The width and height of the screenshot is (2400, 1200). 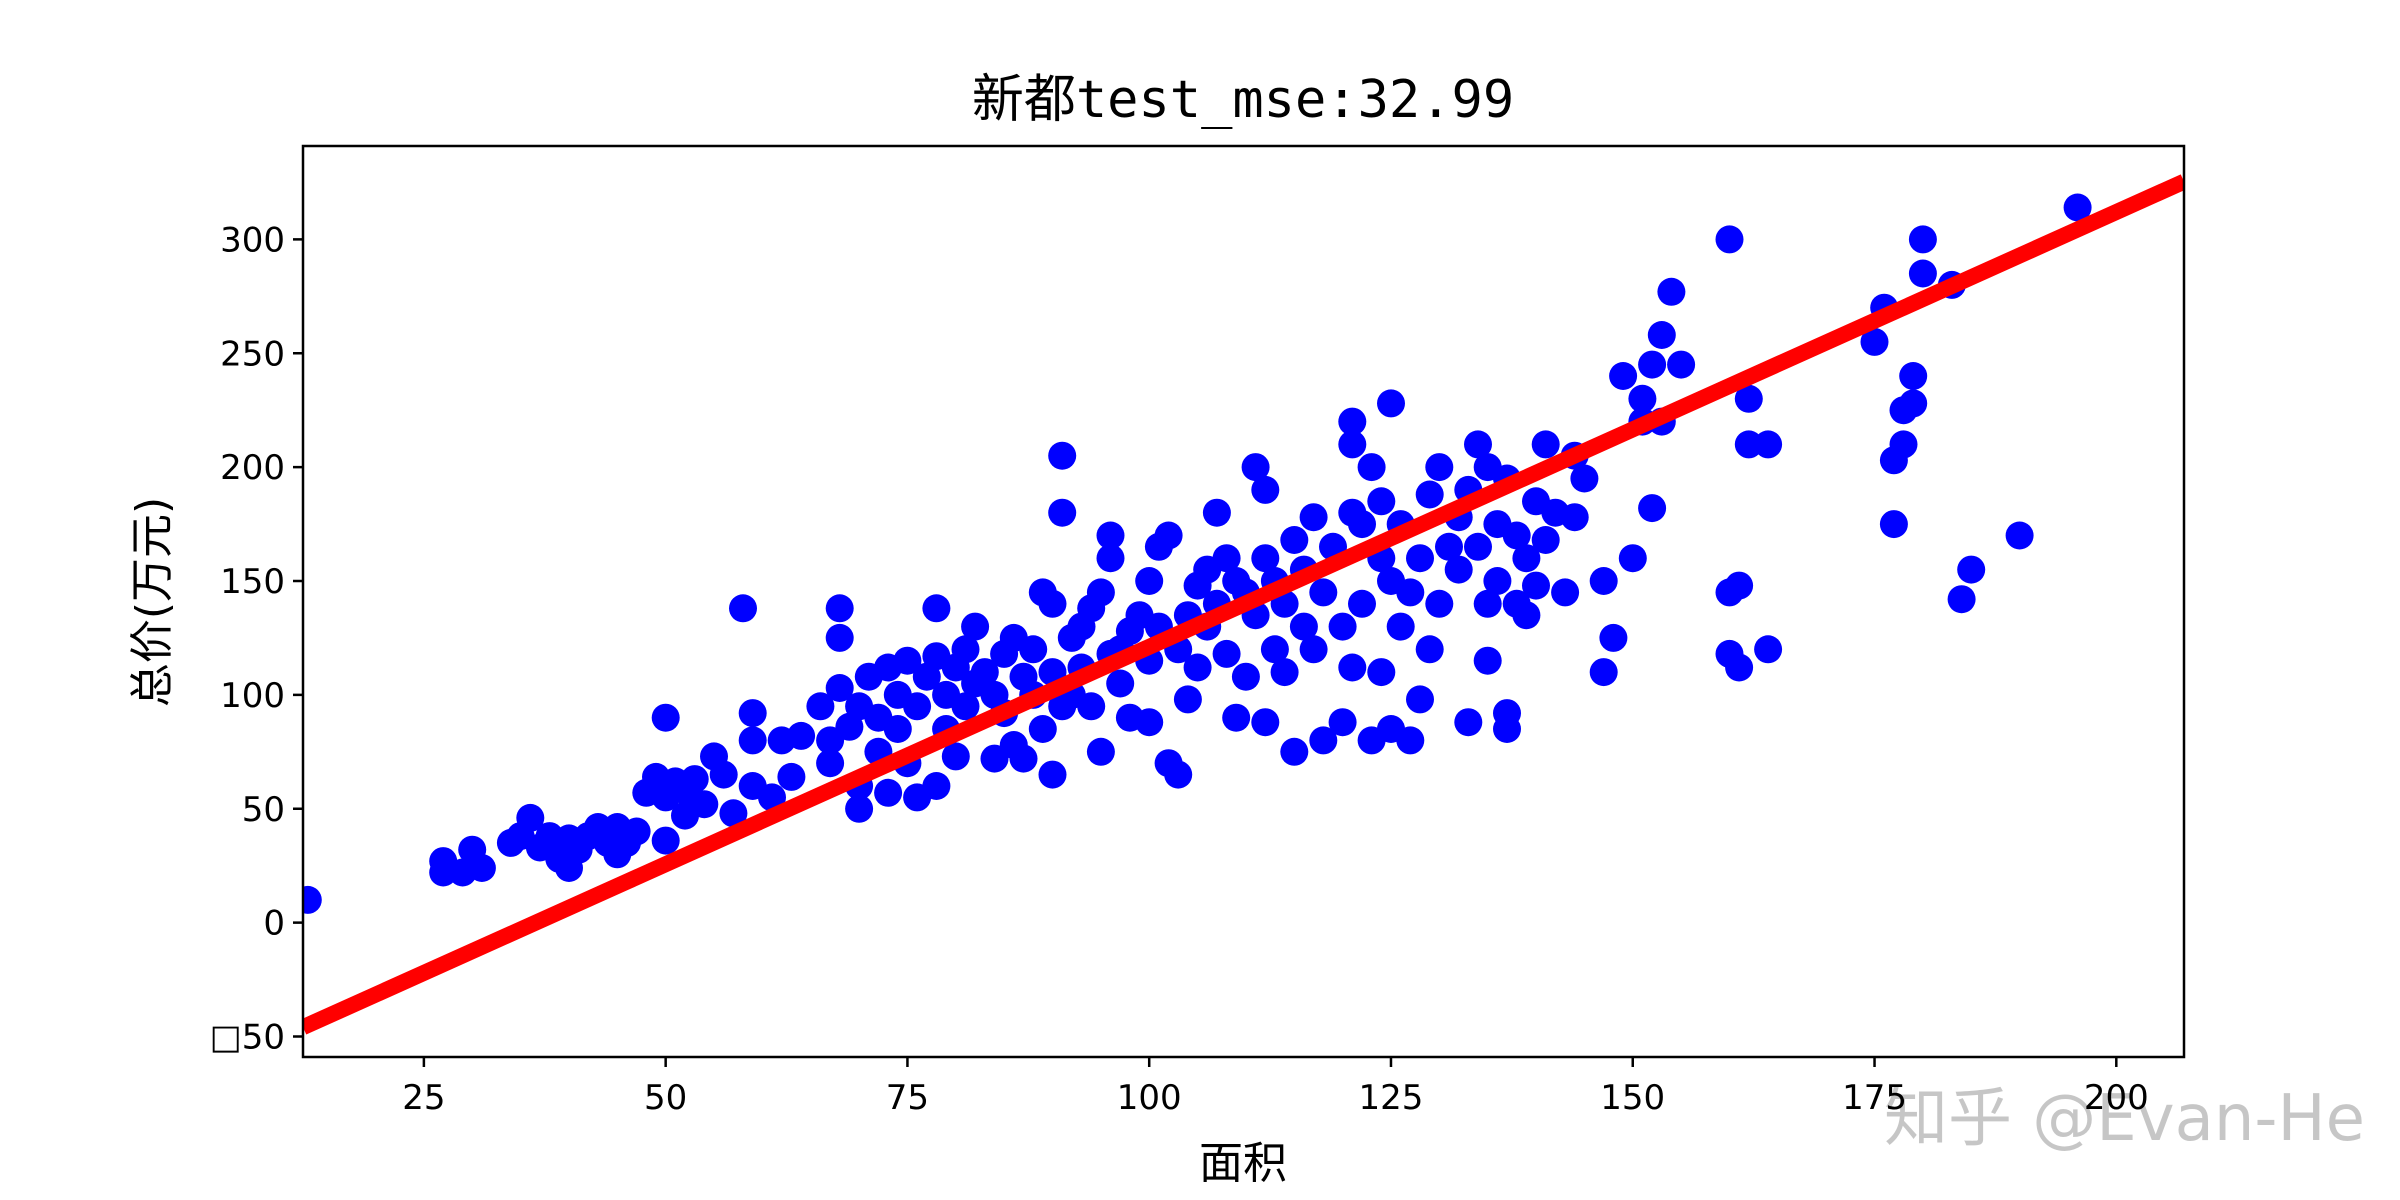 I want to click on y-tick-label: 200, so click(x=252, y=468).